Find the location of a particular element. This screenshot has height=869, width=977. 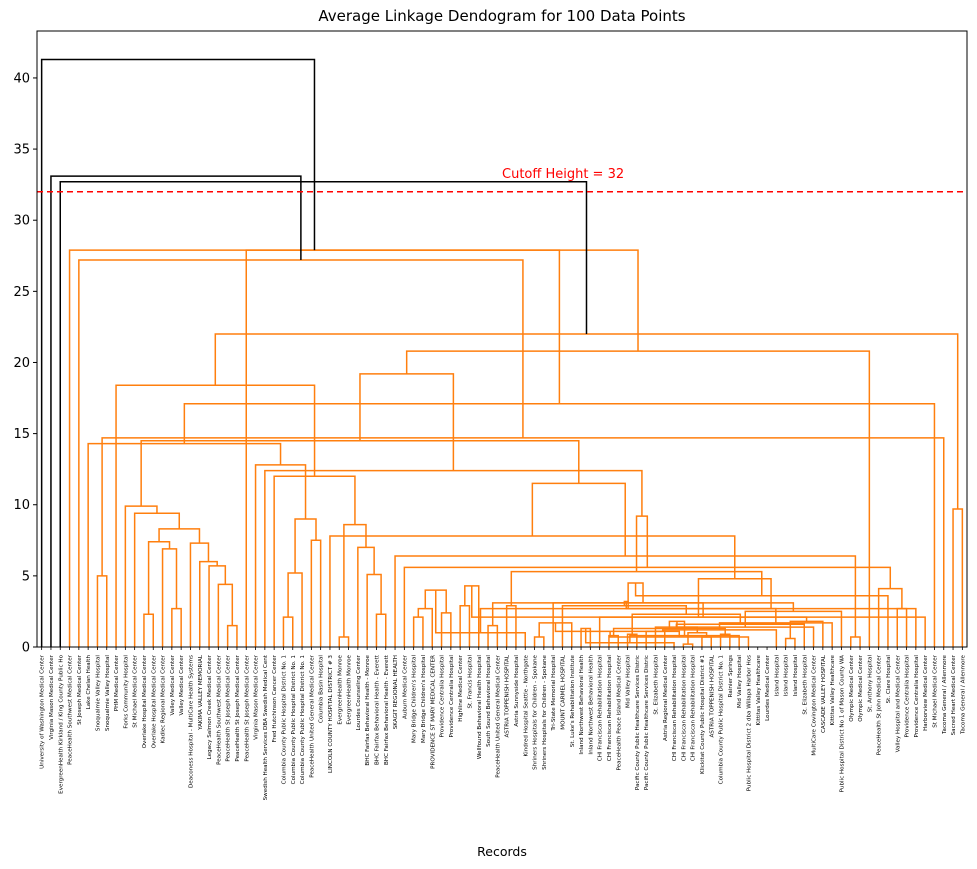

cutoff-label: Cutoff Height = 32 is located at coordinates (563, 174).